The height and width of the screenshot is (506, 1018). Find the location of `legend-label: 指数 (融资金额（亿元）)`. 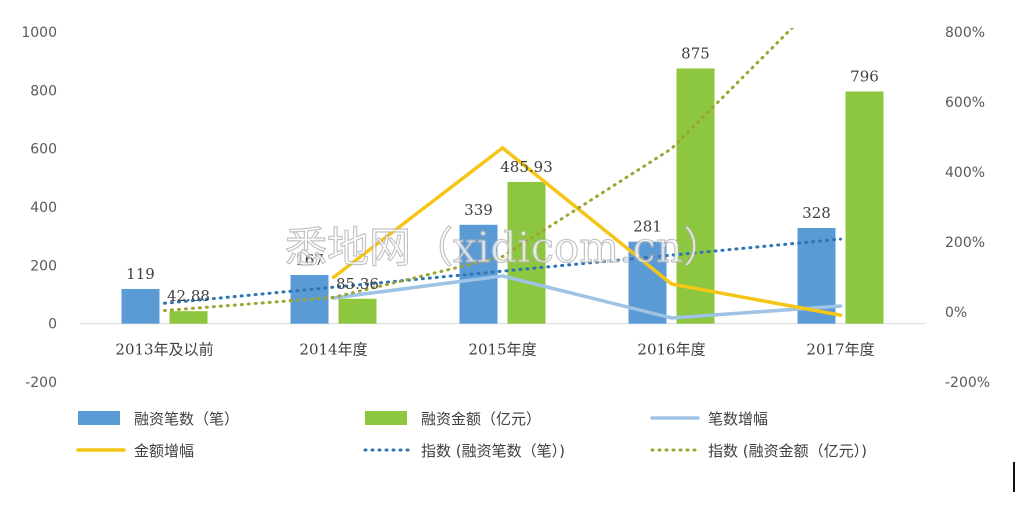

legend-label: 指数 (融资金额（亿元）) is located at coordinates (787, 451).